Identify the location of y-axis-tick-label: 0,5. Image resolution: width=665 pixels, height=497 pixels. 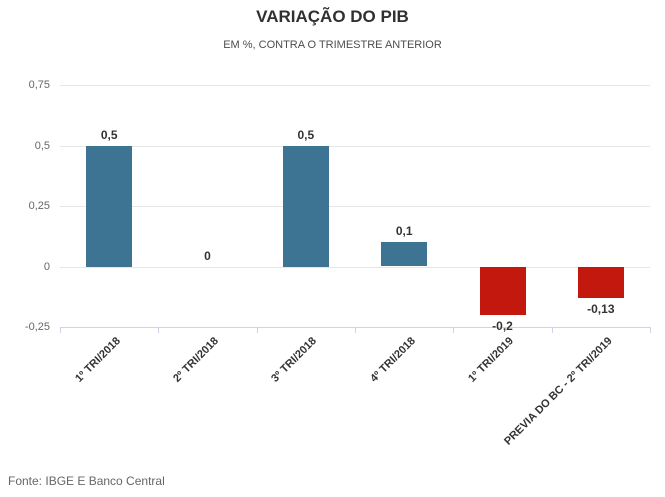
(42, 145).